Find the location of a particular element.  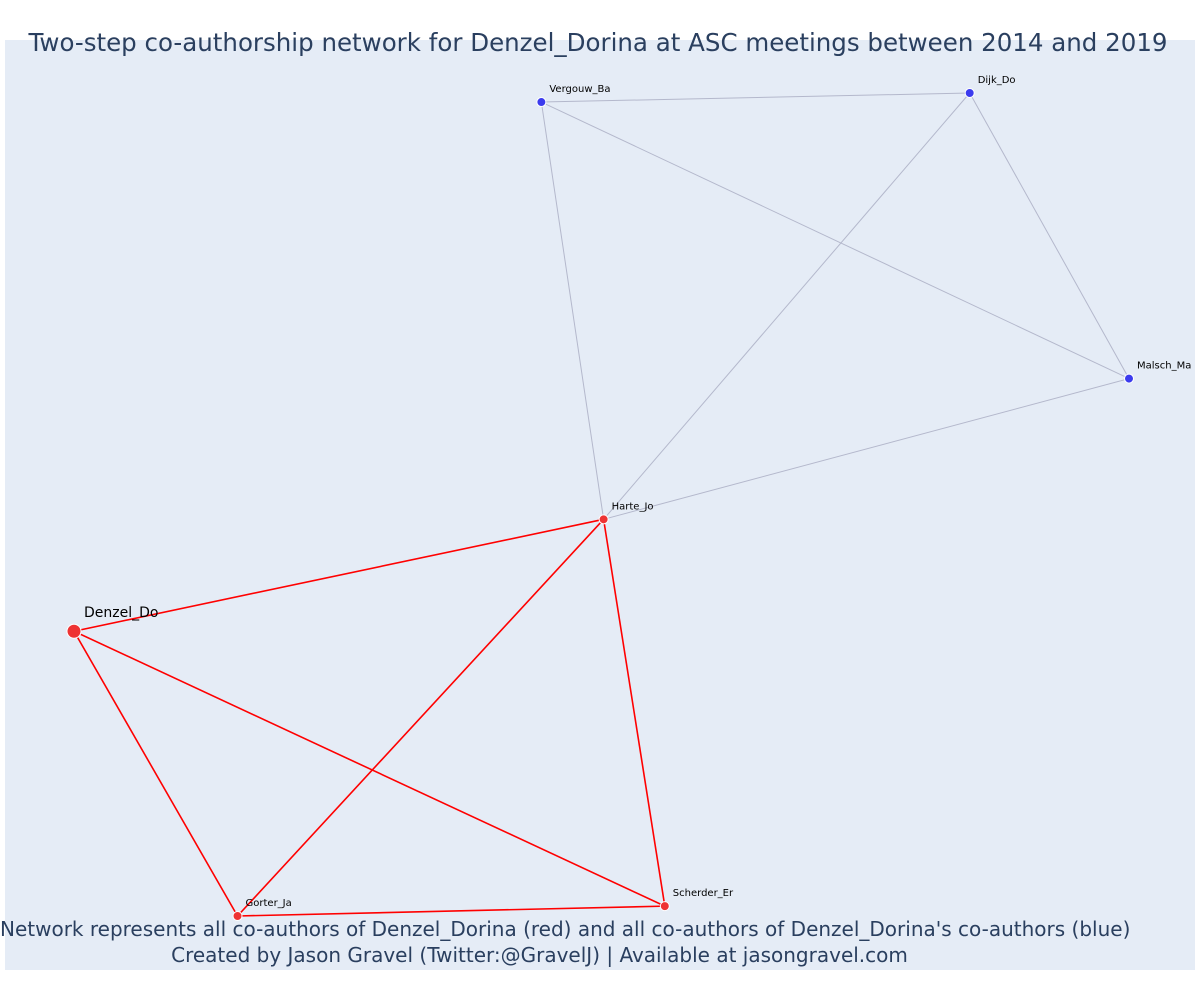

edge-vergouw_ba-dijk_do is located at coordinates (755, 97).